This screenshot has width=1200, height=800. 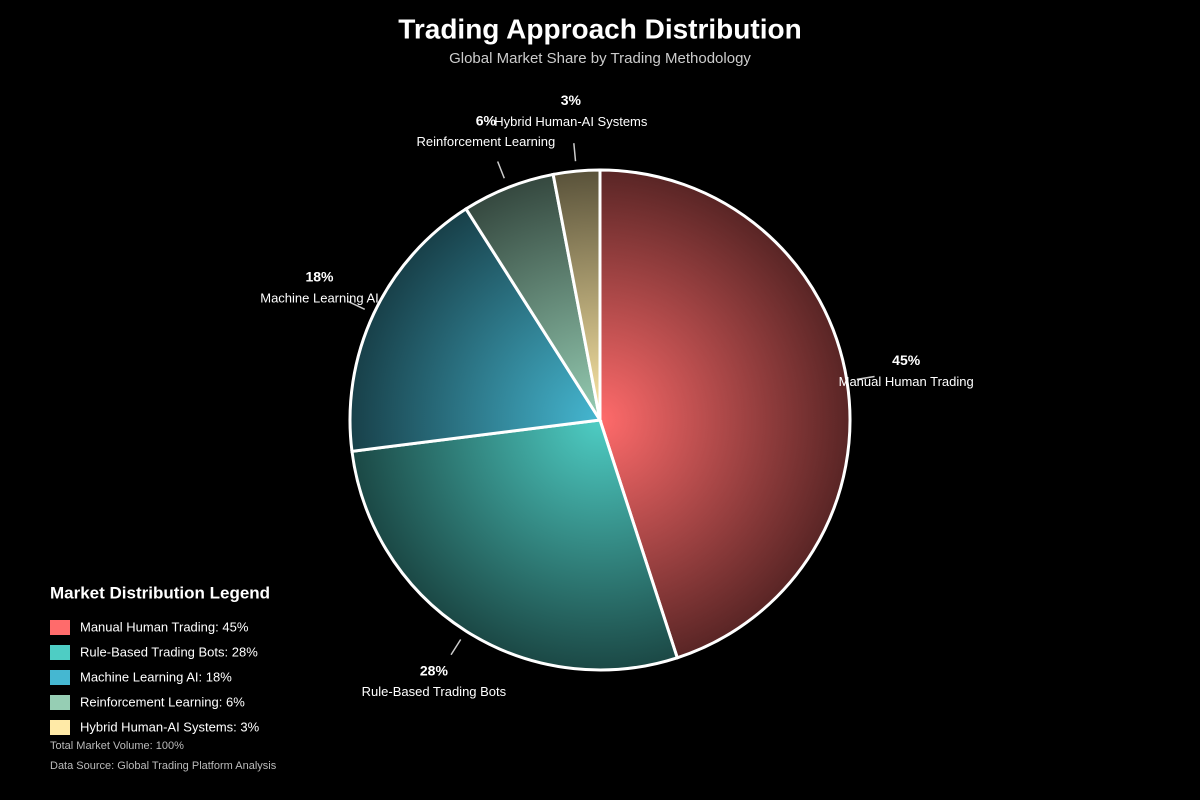 What do you see at coordinates (160, 592) in the screenshot?
I see `legend-title: Market Distribution Legend` at bounding box center [160, 592].